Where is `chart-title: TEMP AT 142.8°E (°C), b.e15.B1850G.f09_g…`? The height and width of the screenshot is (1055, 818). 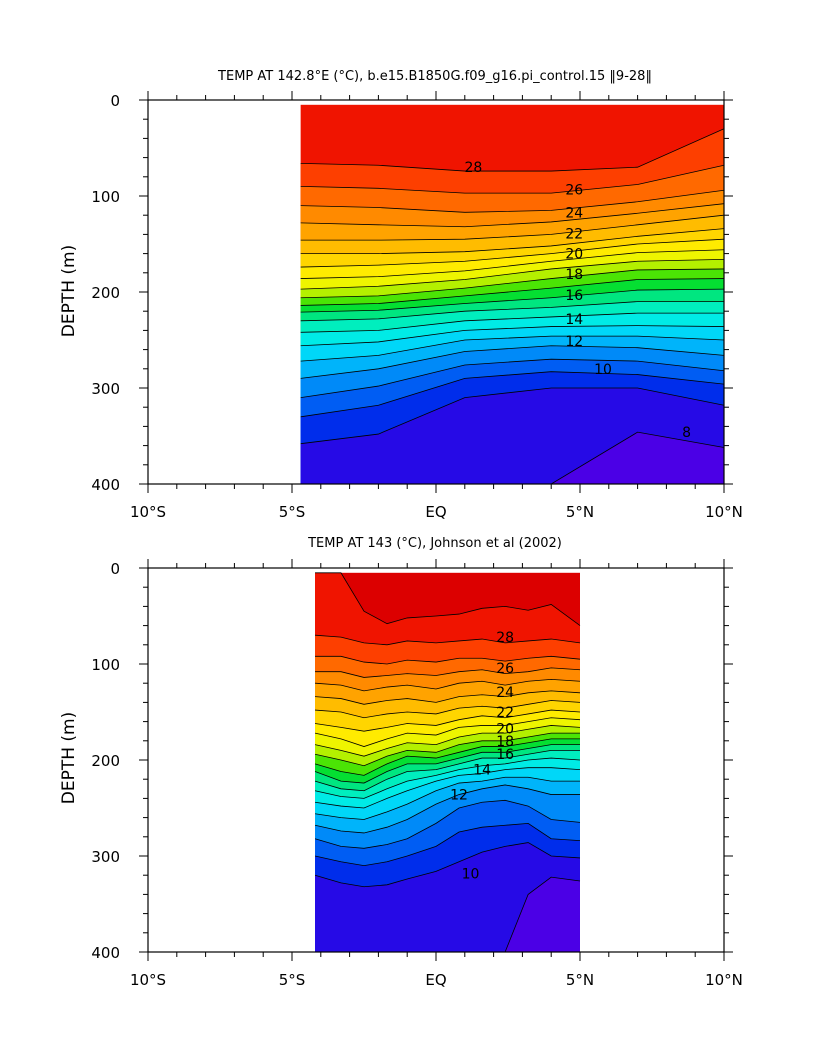
chart-title: TEMP AT 142.8°E (°C), b.e15.B1850G.f09_g… is located at coordinates (434, 76).